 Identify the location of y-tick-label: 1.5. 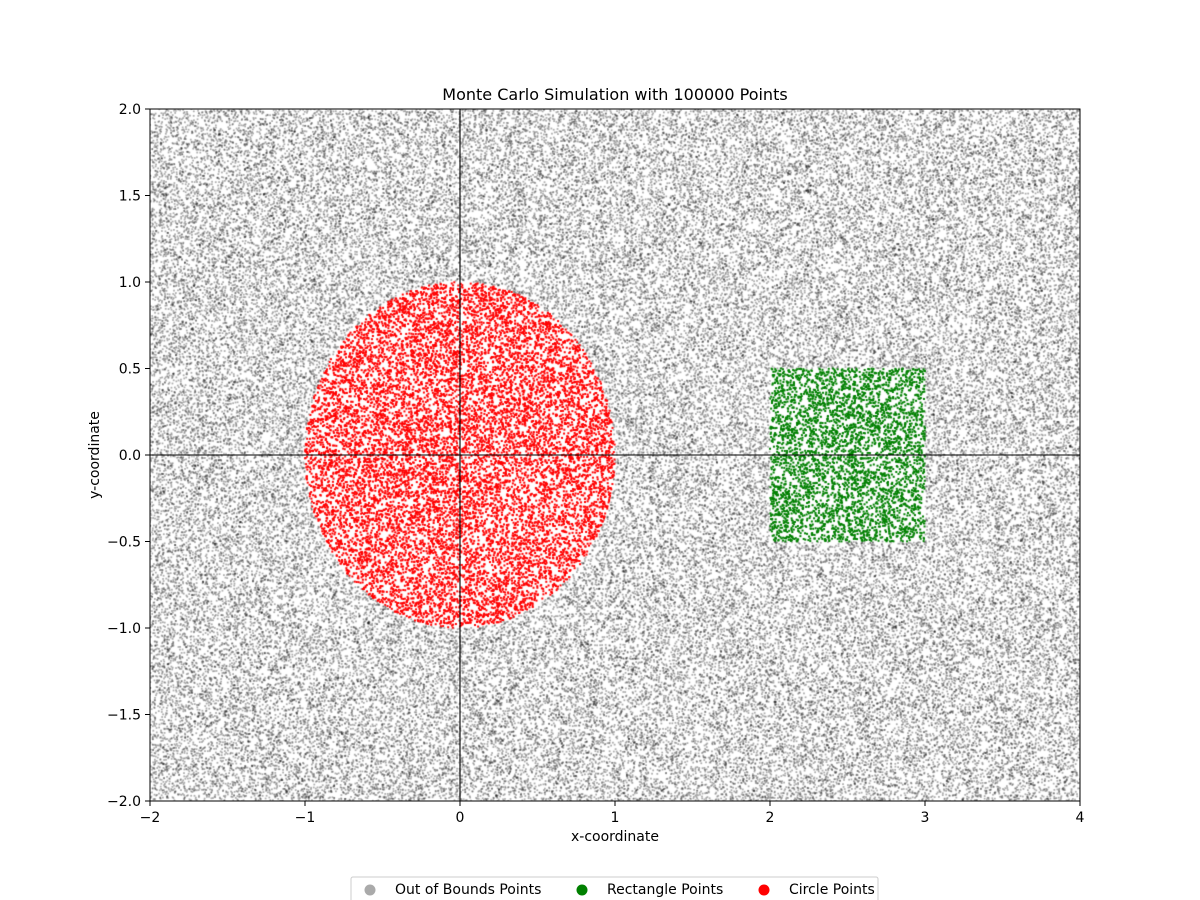
(130, 197).